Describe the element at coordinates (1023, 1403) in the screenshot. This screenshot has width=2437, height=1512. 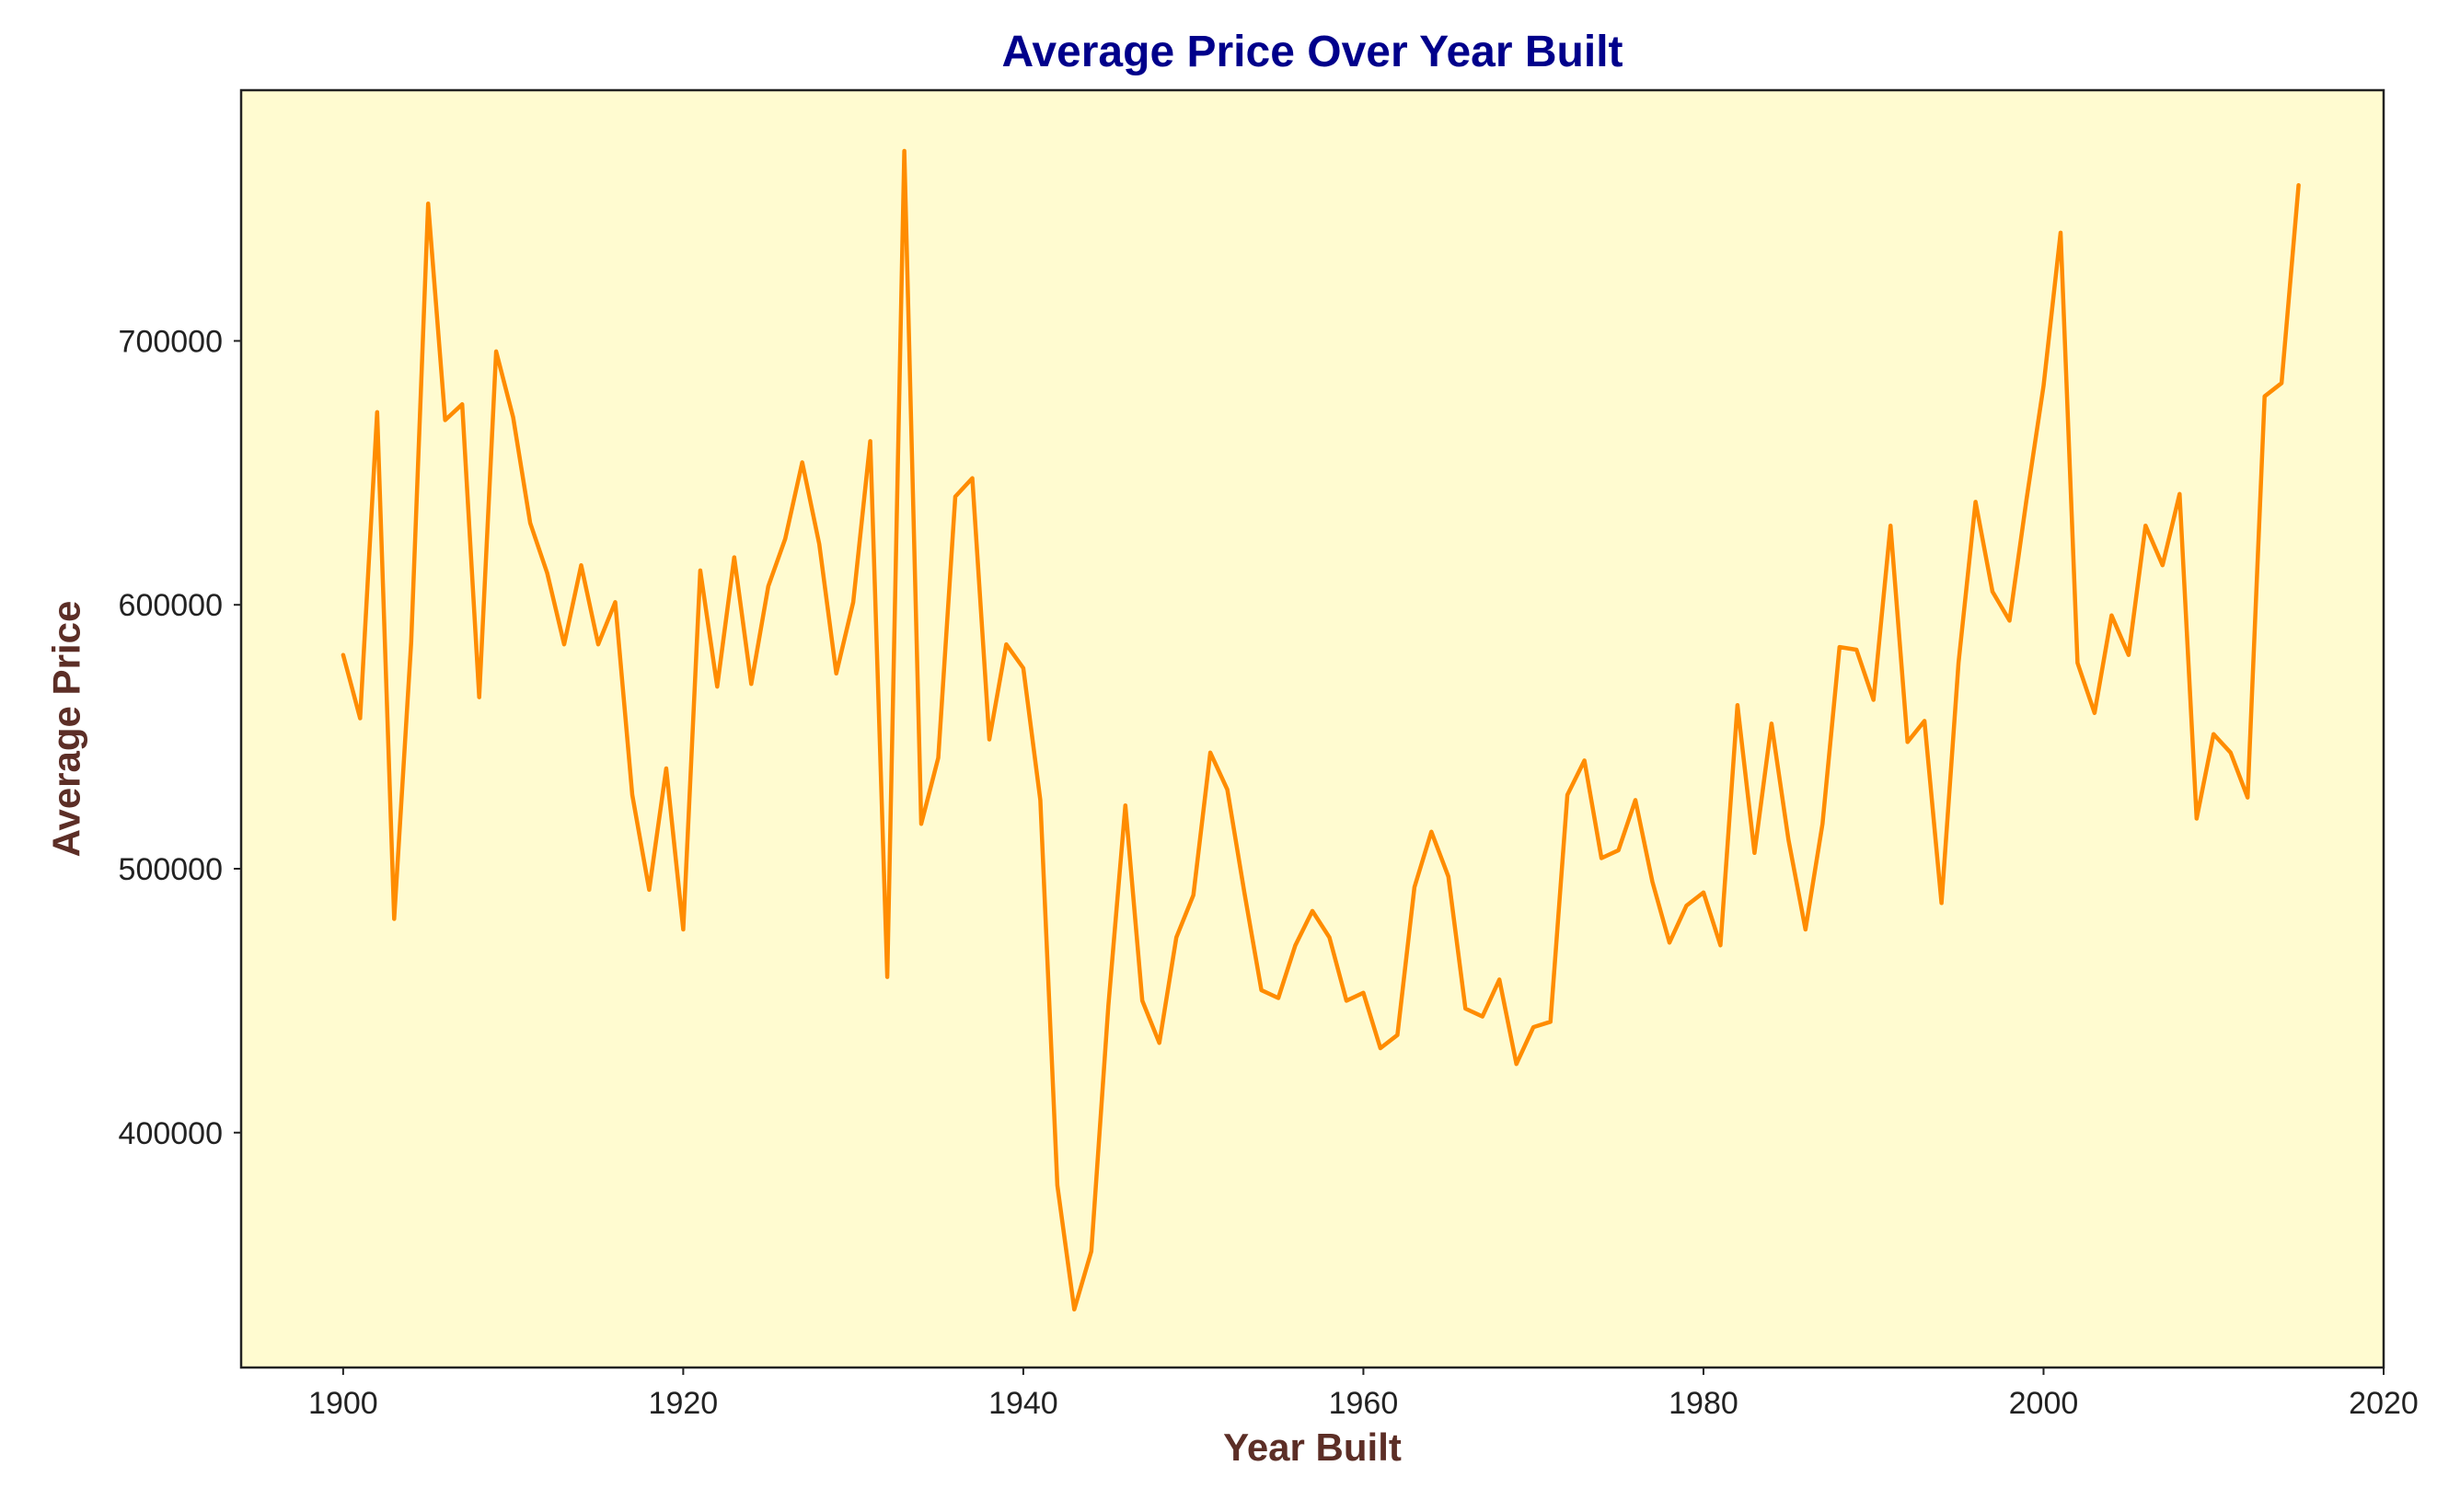
I see `x-tick-label: 1940` at that location.